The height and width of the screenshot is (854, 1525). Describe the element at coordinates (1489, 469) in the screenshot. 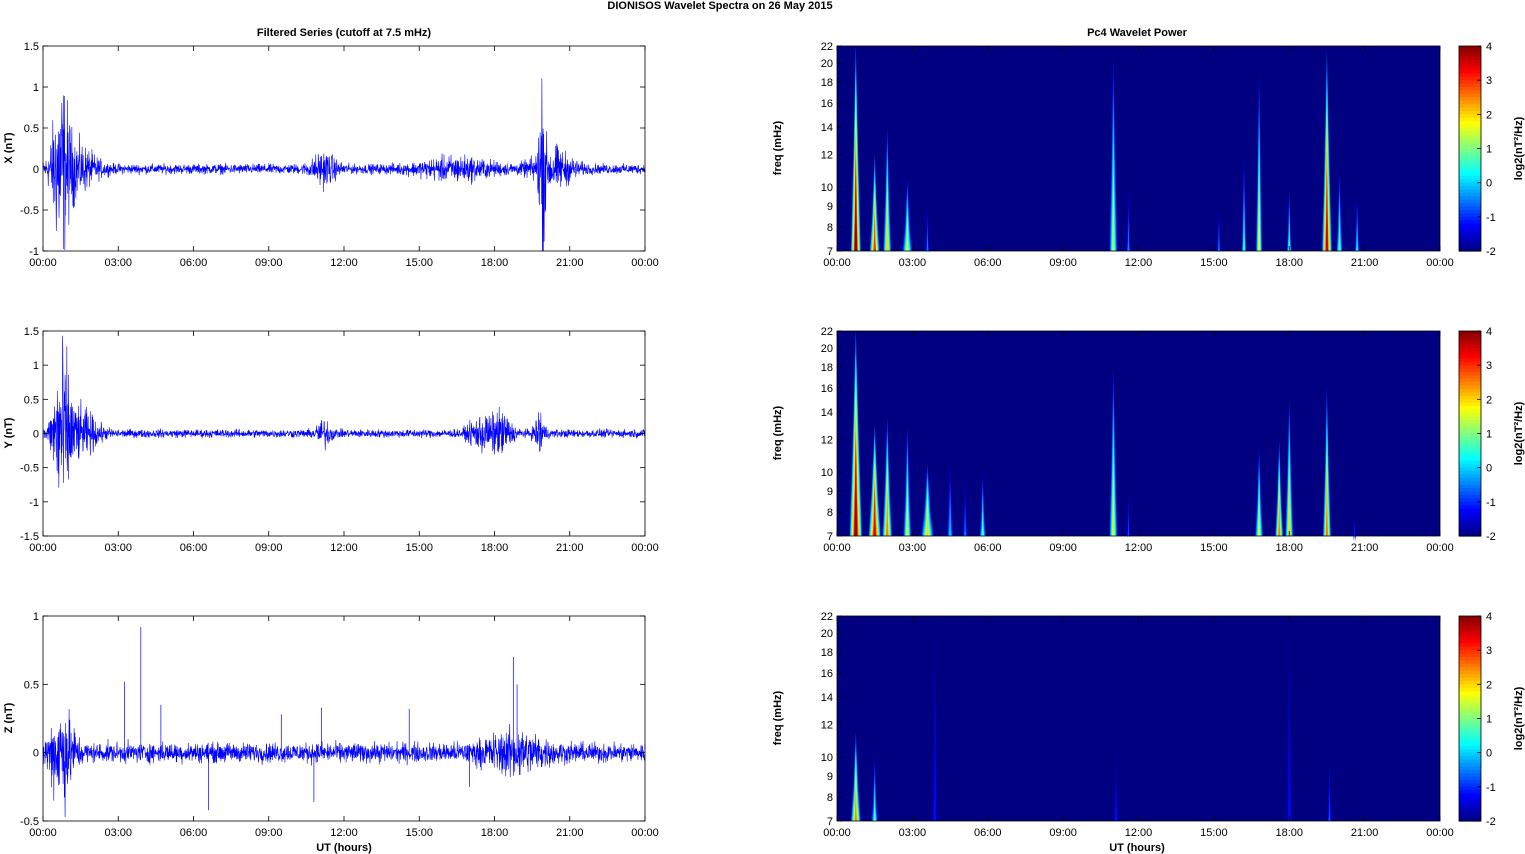

I see `colorbar-tick-label: 0` at that location.